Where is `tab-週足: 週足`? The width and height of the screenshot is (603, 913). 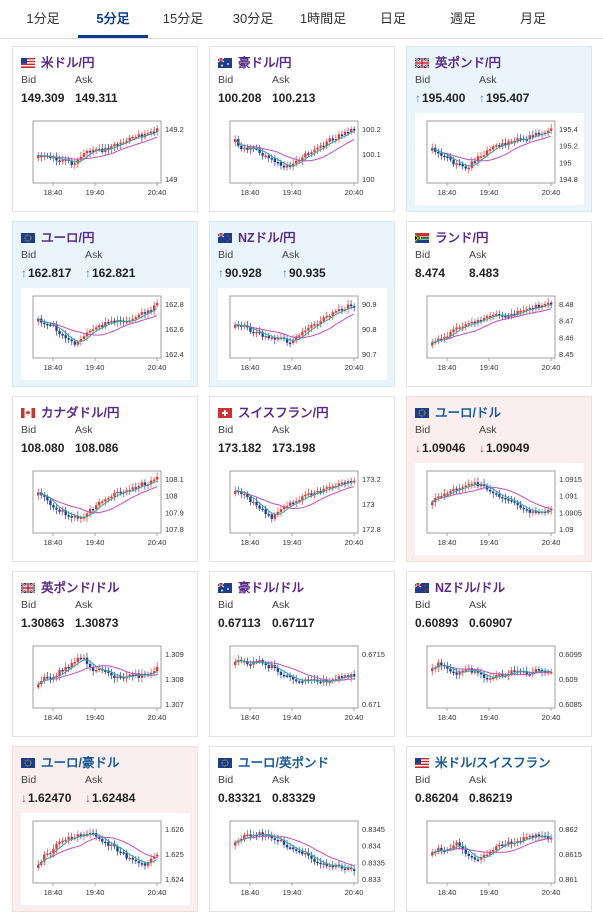
tab-週足: 週足 is located at coordinates (462, 18).